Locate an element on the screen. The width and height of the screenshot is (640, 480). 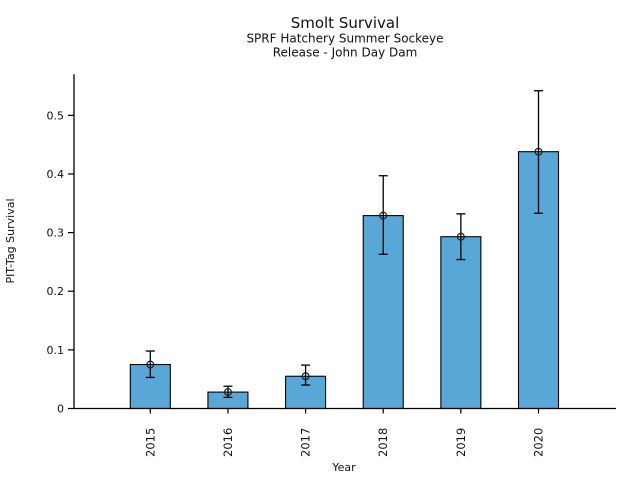
x-tick-label-2017: 2017 is located at coordinates (306, 442).